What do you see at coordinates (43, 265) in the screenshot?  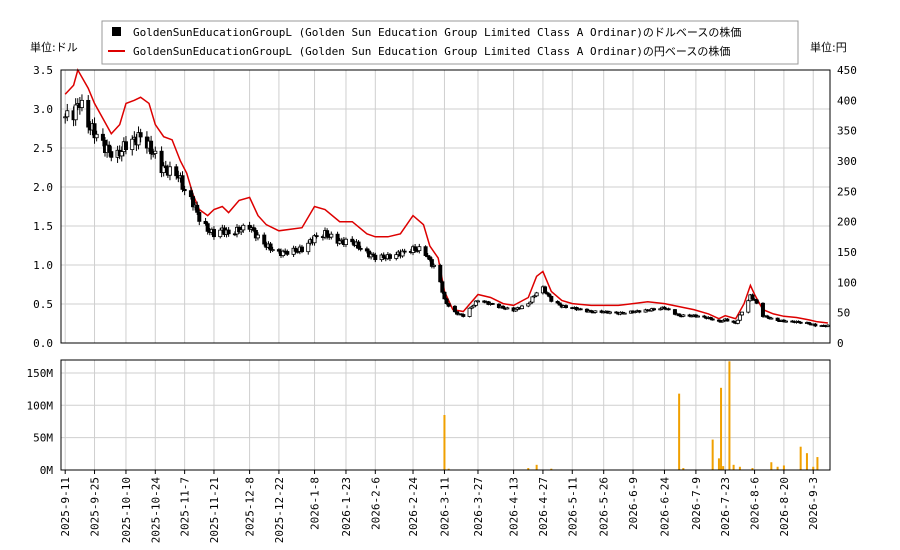 I see `left-tick-label: 1.0` at bounding box center [43, 265].